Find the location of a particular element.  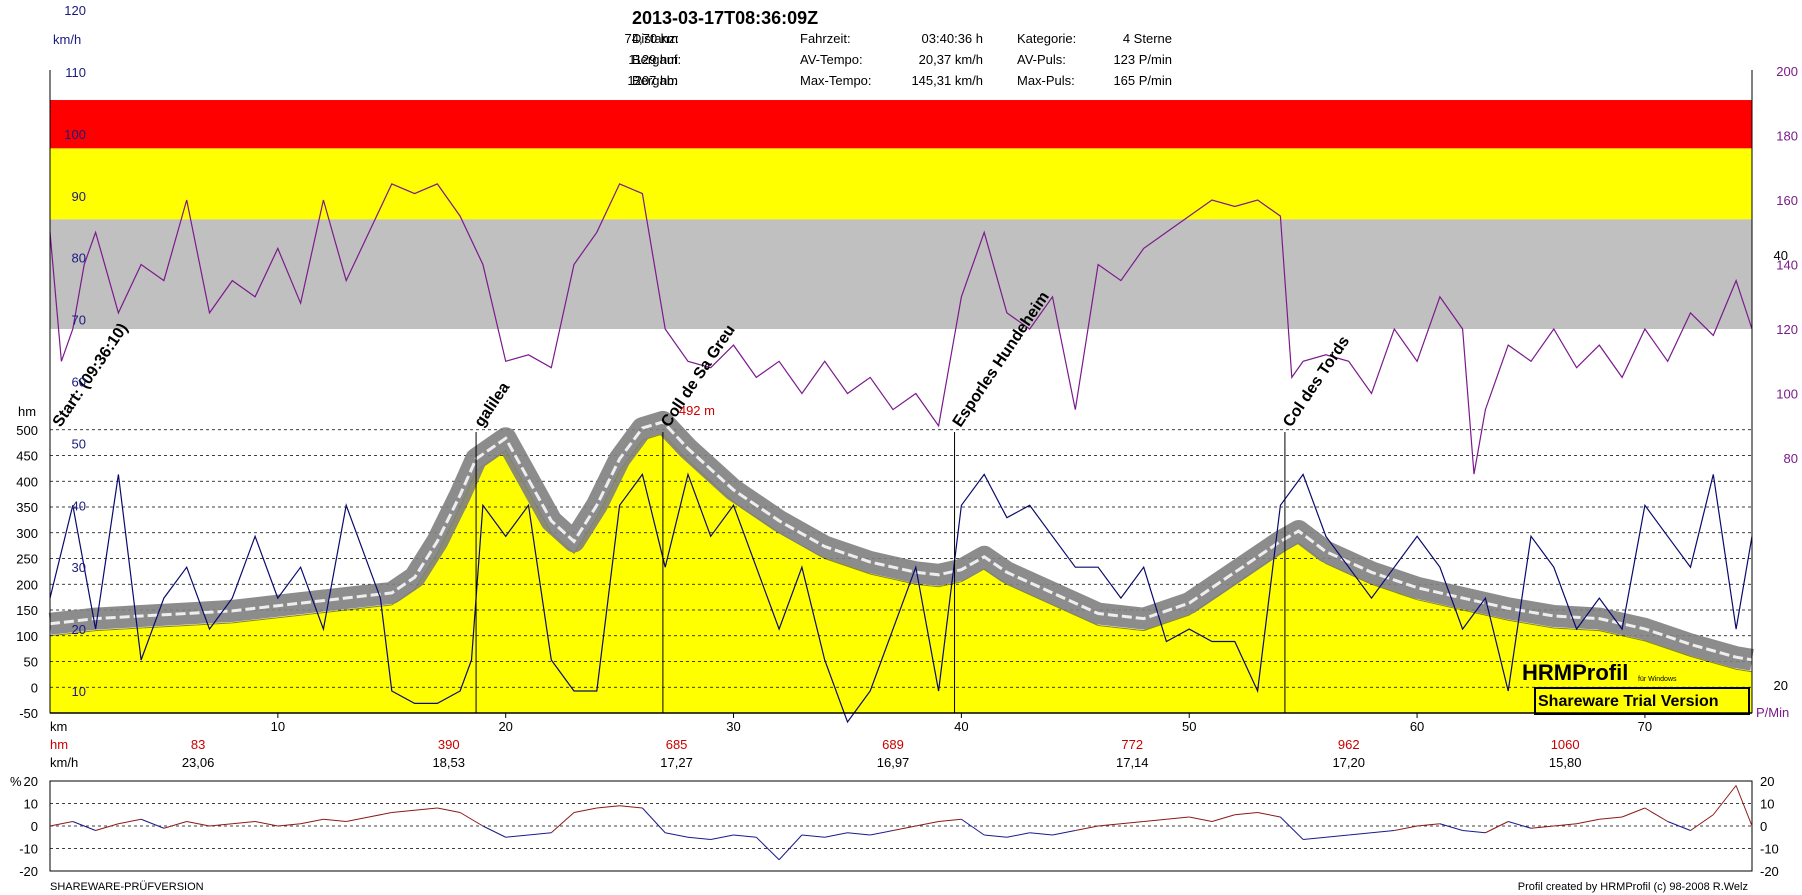

alt-tick: 50 is located at coordinates (31, 662).